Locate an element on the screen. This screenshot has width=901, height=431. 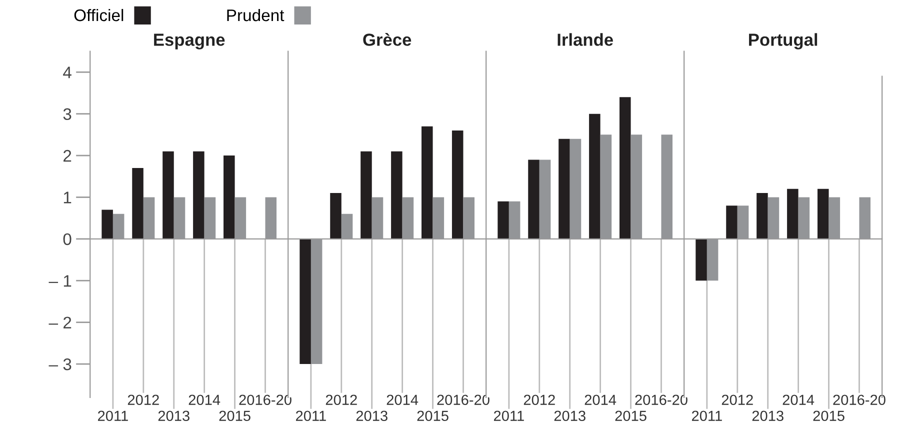
y-tick-label: – 3 is located at coordinates (60, 364).